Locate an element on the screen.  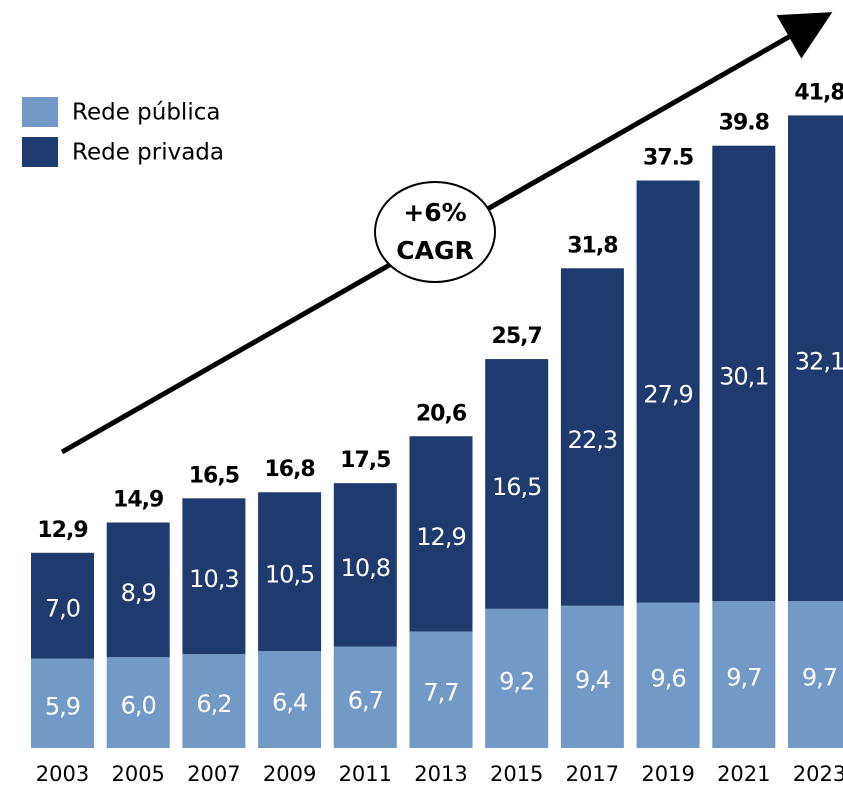
value-label: 16,5 is located at coordinates (516, 487).